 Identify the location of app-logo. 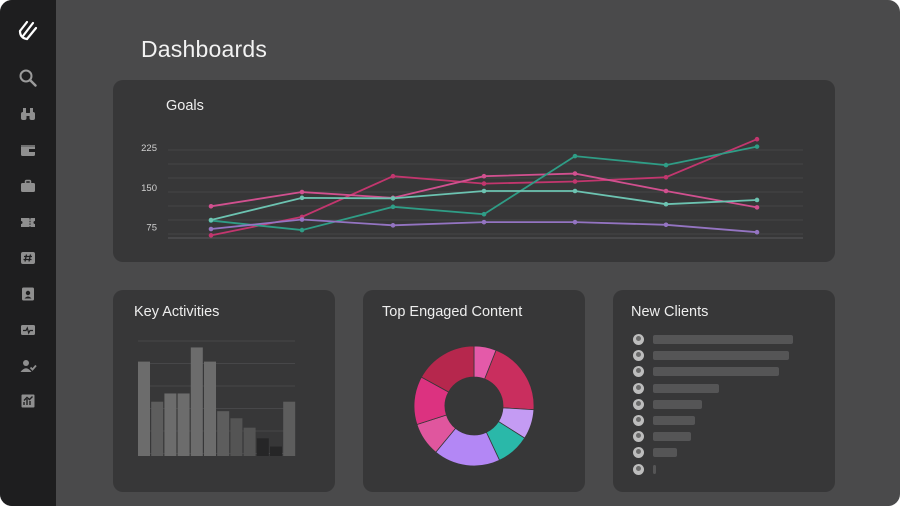
(28, 30).